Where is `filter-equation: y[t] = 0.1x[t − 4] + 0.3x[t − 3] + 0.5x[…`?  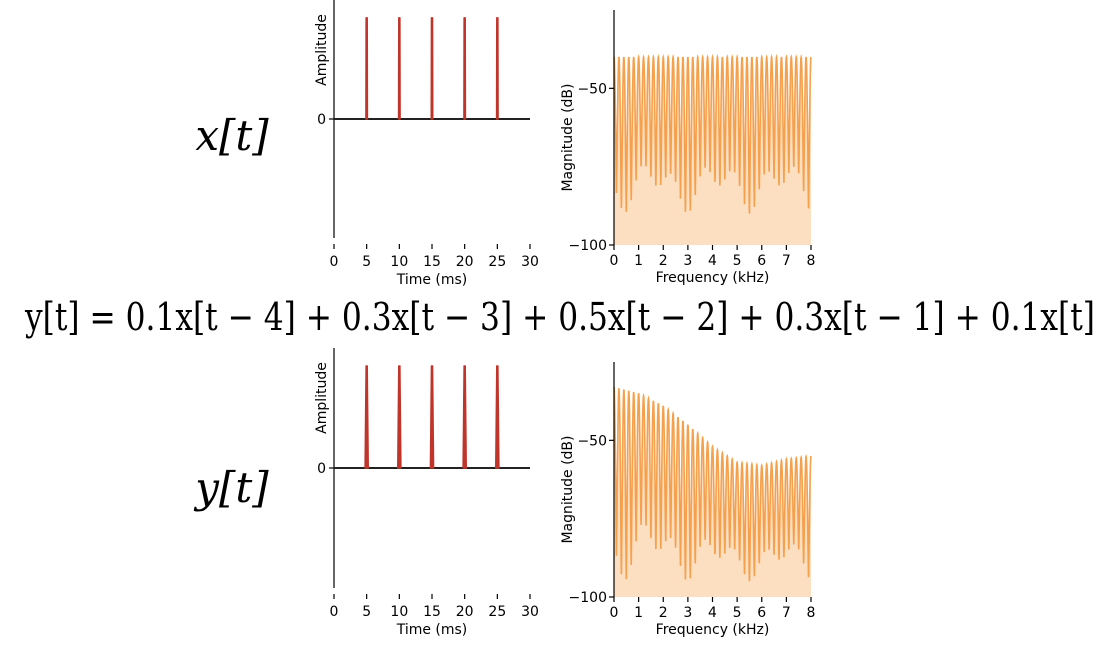 filter-equation: y[t] = 0.1x[t − 4] + 0.3x[t − 3] + 0.5x[… is located at coordinates (559, 317).